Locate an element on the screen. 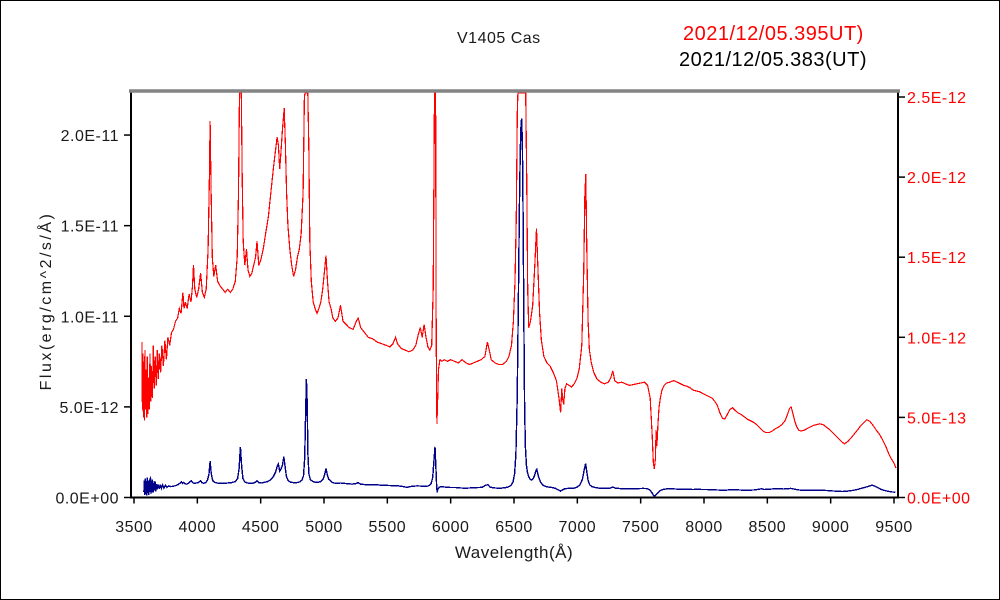  y-left-tick-label: 2.0E-11 is located at coordinates (90, 136).